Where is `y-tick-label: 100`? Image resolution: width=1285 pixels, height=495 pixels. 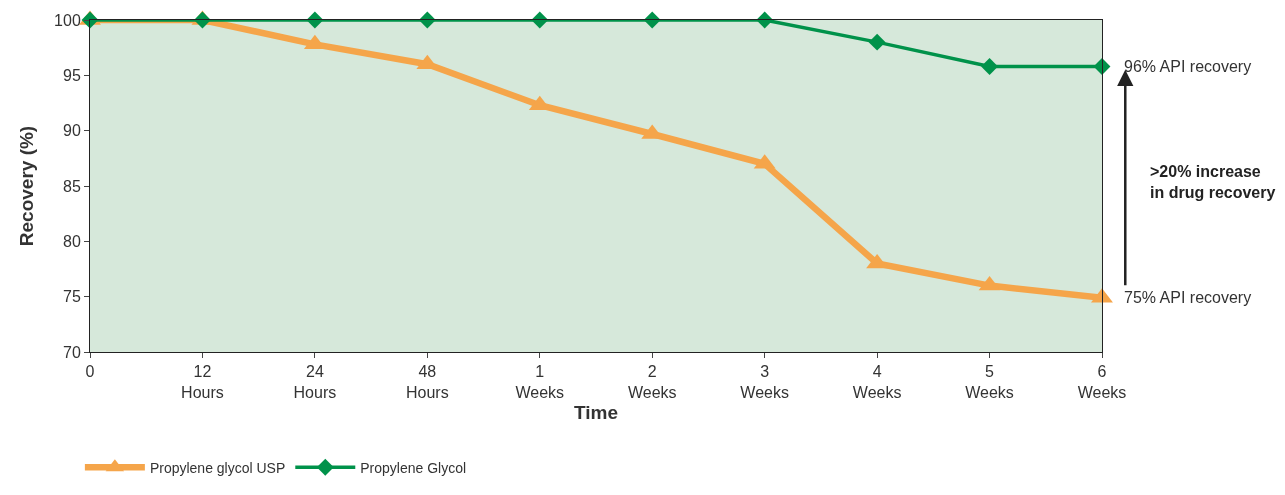 y-tick-label: 100 is located at coordinates (67, 20).